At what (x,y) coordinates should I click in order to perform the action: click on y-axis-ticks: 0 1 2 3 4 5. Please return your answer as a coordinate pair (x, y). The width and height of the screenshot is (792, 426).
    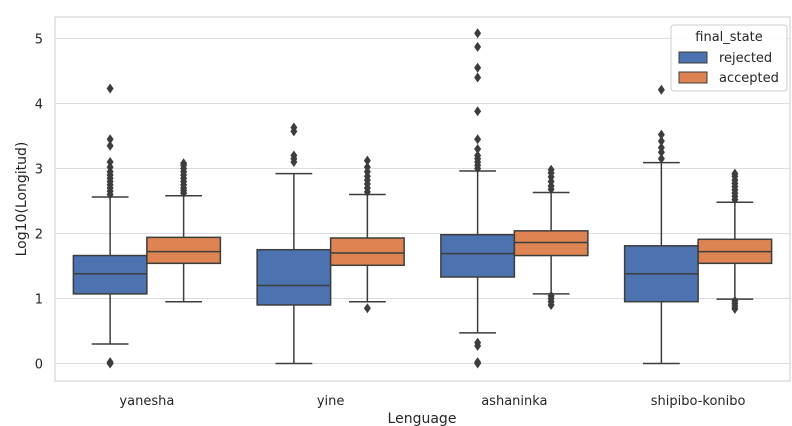
    Looking at the image, I should click on (39, 202).